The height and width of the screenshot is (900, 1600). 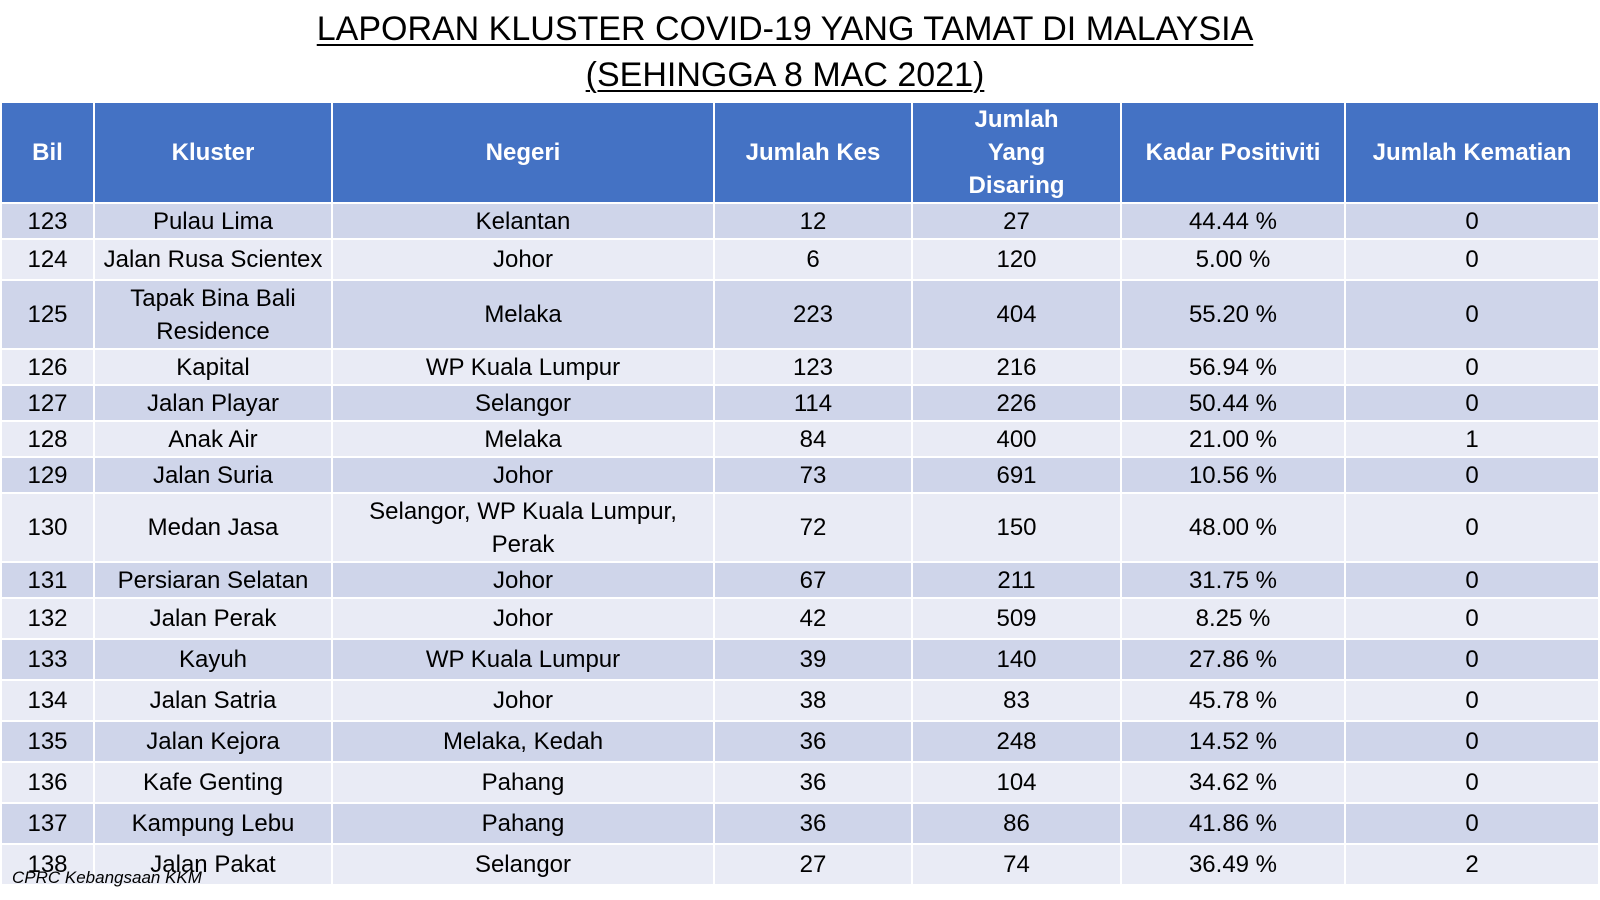 What do you see at coordinates (1233, 782) in the screenshot?
I see `cell-kadar-positiviti: 34.62 %` at bounding box center [1233, 782].